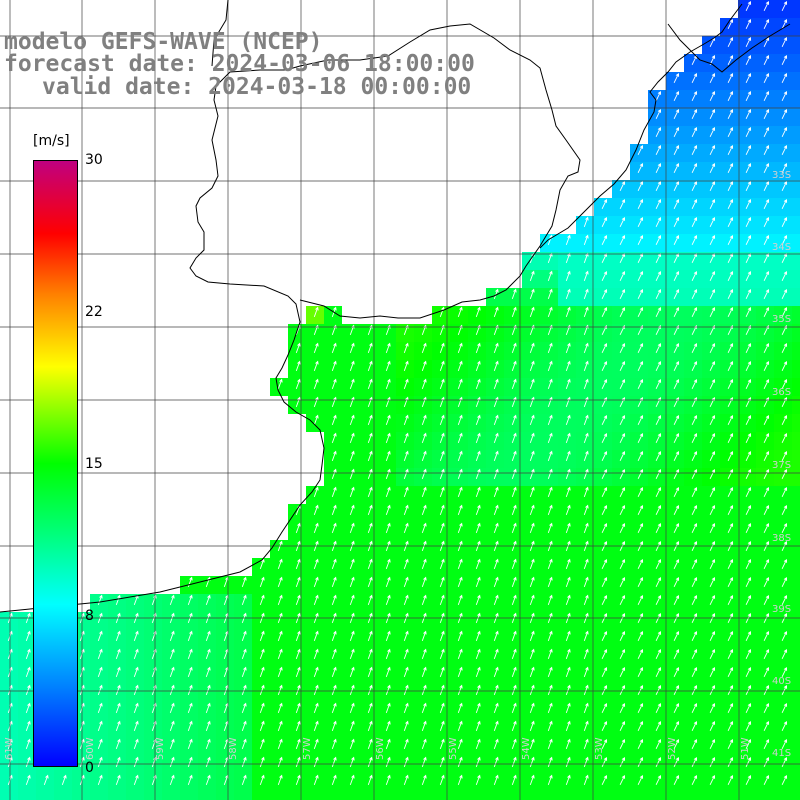 This screenshot has width=800, height=800. Describe the element at coordinates (781, 609) in the screenshot. I see `lat-label: 39S` at that location.